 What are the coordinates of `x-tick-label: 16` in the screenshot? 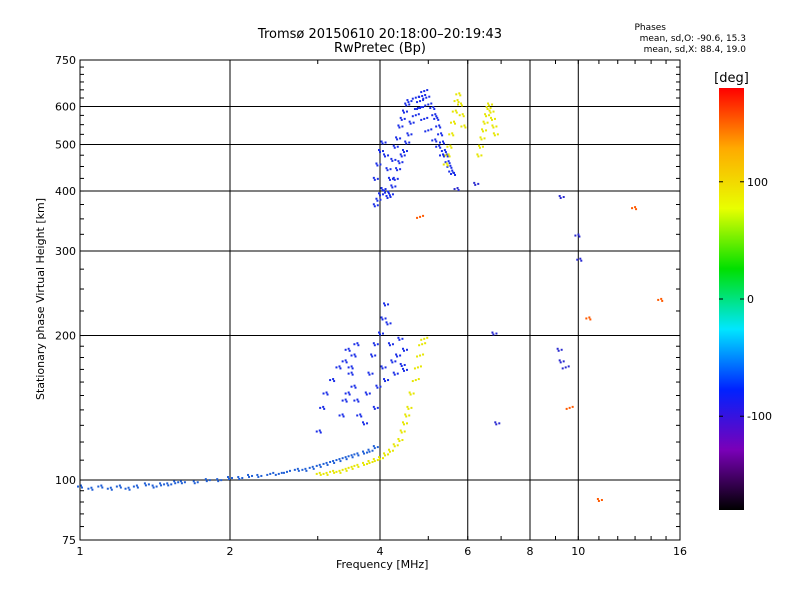 It's located at (680, 551).